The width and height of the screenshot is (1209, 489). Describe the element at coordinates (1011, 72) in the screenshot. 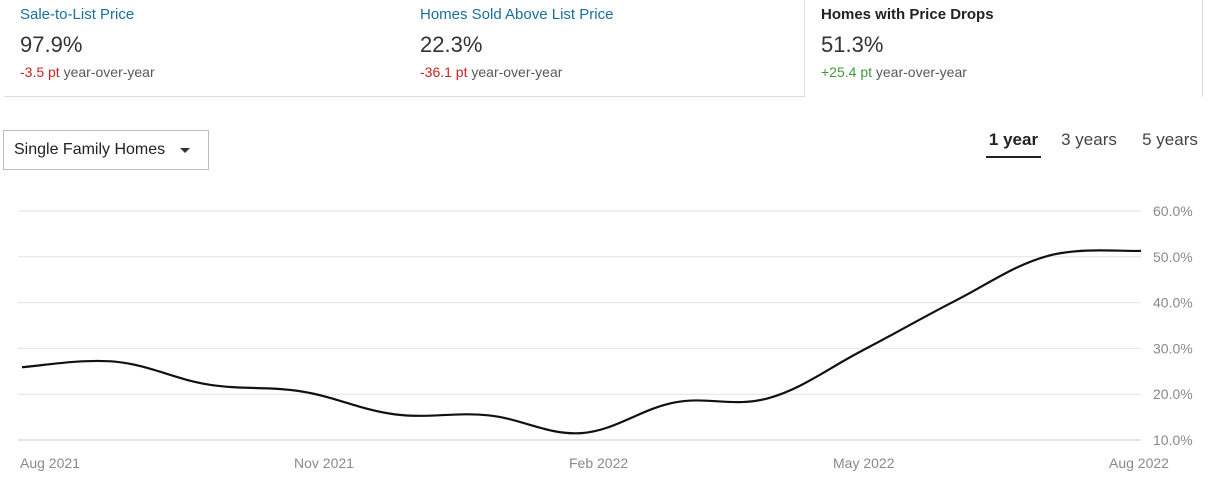

I see `metric-change: +25.4 pt year-over-year` at that location.